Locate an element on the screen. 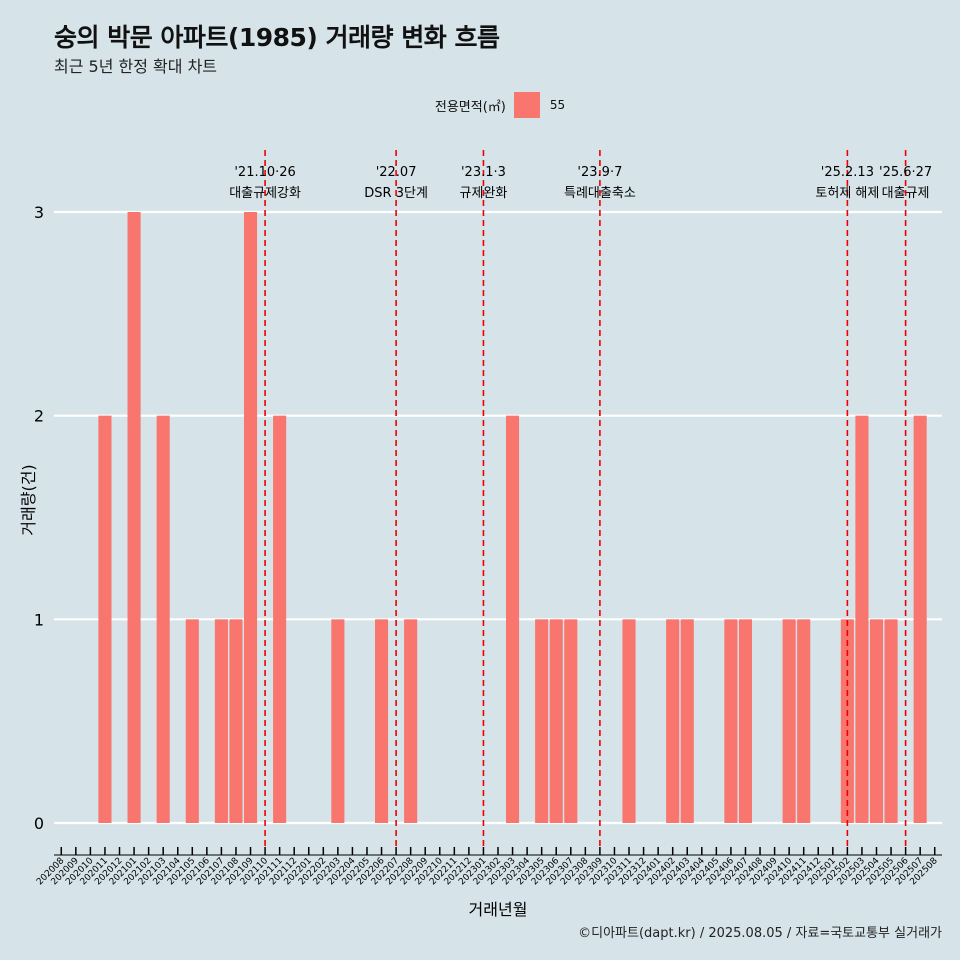  event-name-label: 대출규제 is located at coordinates (906, 193).